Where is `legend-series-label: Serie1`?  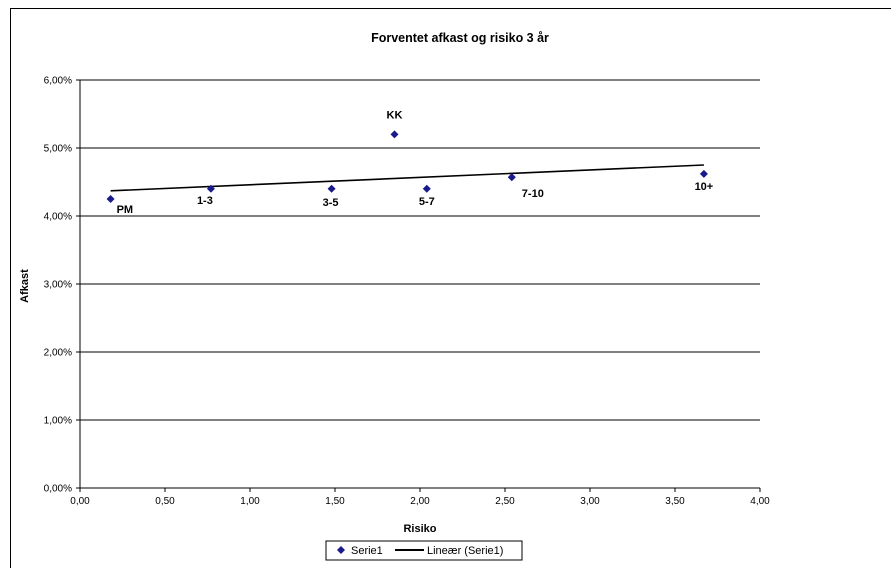 legend-series-label: Serie1 is located at coordinates (367, 551).